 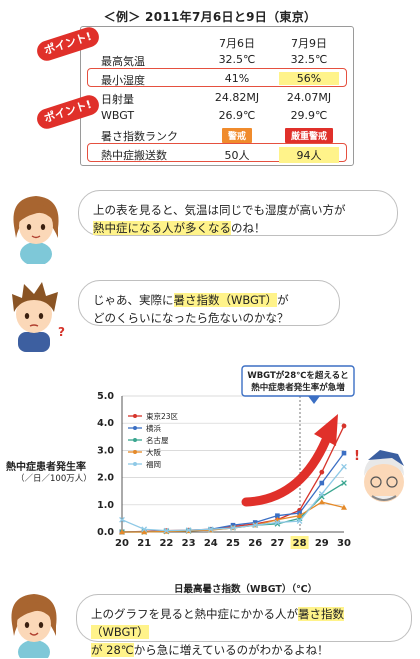 What do you see at coordinates (286, 471) in the screenshot?
I see `trend-arrow-shaft` at bounding box center [286, 471].